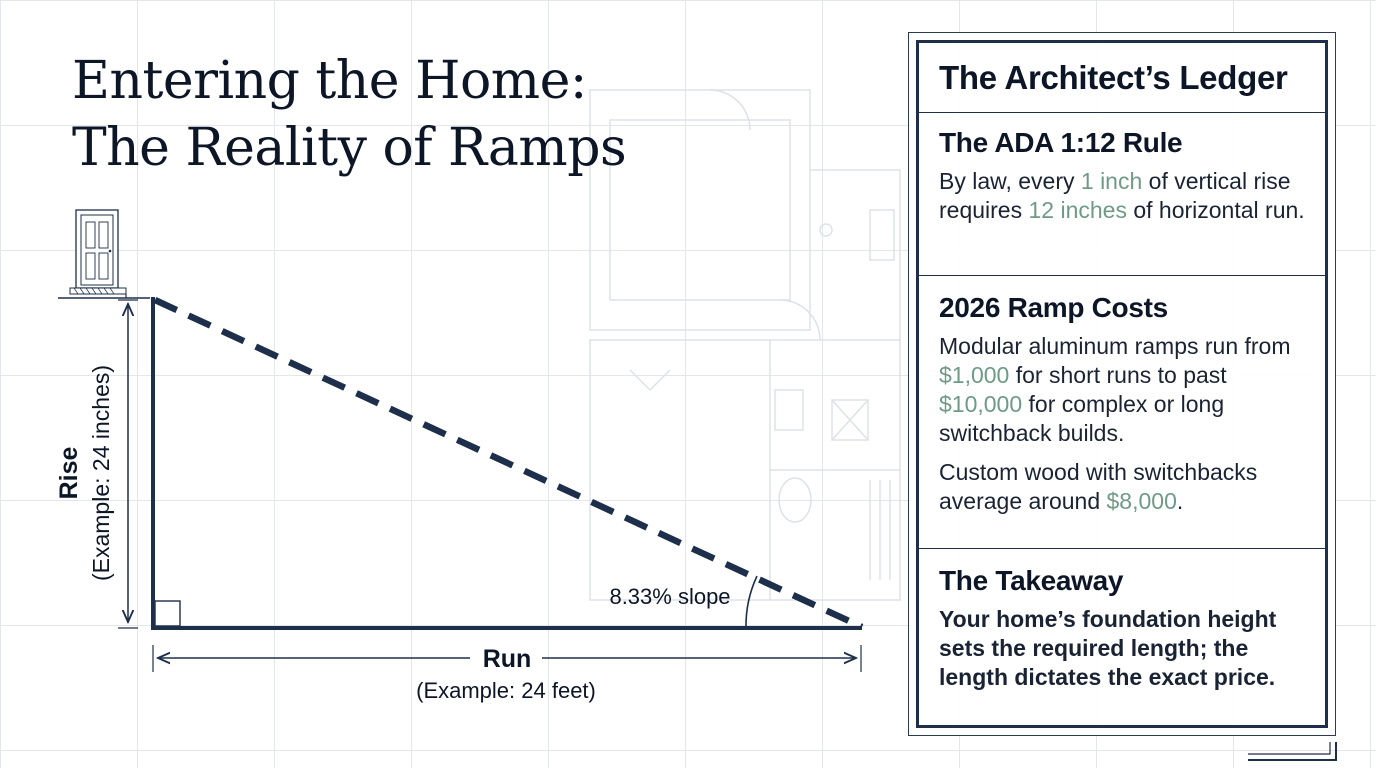 The height and width of the screenshot is (768, 1376). Describe the element at coordinates (507, 659) in the screenshot. I see `run-label: Run` at that location.